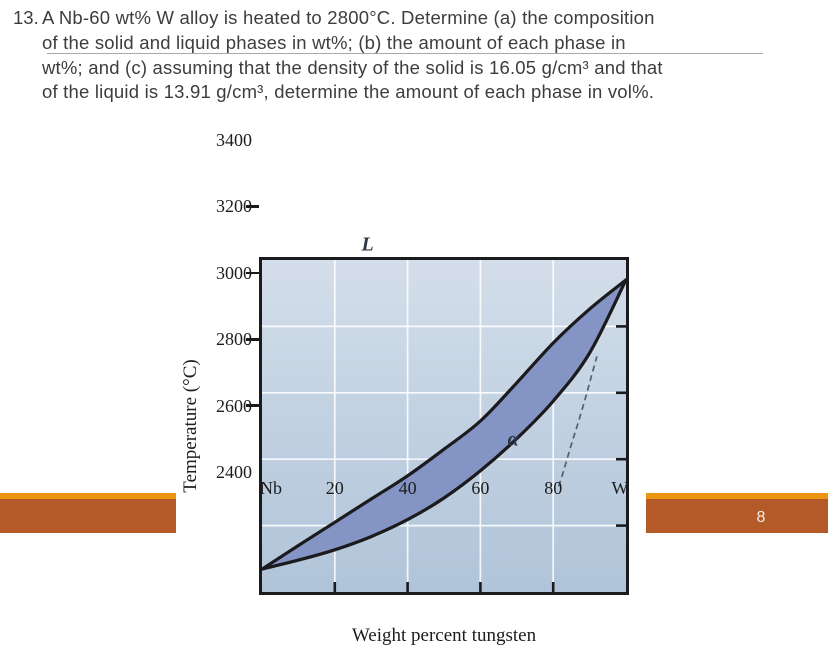 Image resolution: width=828 pixels, height=647 pixels. Describe the element at coordinates (234, 272) in the screenshot. I see `y-tick-label: 3000` at that location.